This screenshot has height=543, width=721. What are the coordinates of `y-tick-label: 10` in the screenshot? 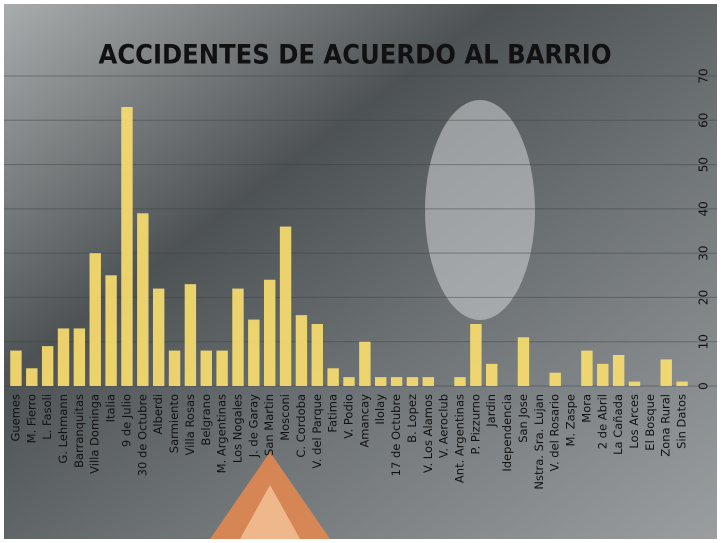 It's located at (704, 341).